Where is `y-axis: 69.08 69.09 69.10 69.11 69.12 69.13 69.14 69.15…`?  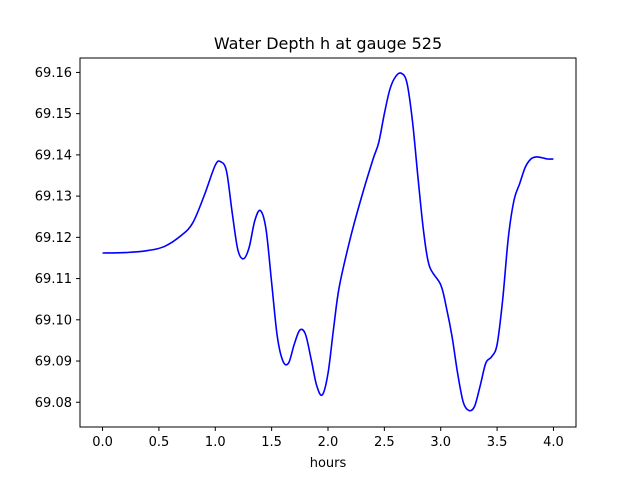 y-axis: 69.08 69.09 69.10 69.11 69.12 69.13 69.14 69.15… is located at coordinates (57, 238).